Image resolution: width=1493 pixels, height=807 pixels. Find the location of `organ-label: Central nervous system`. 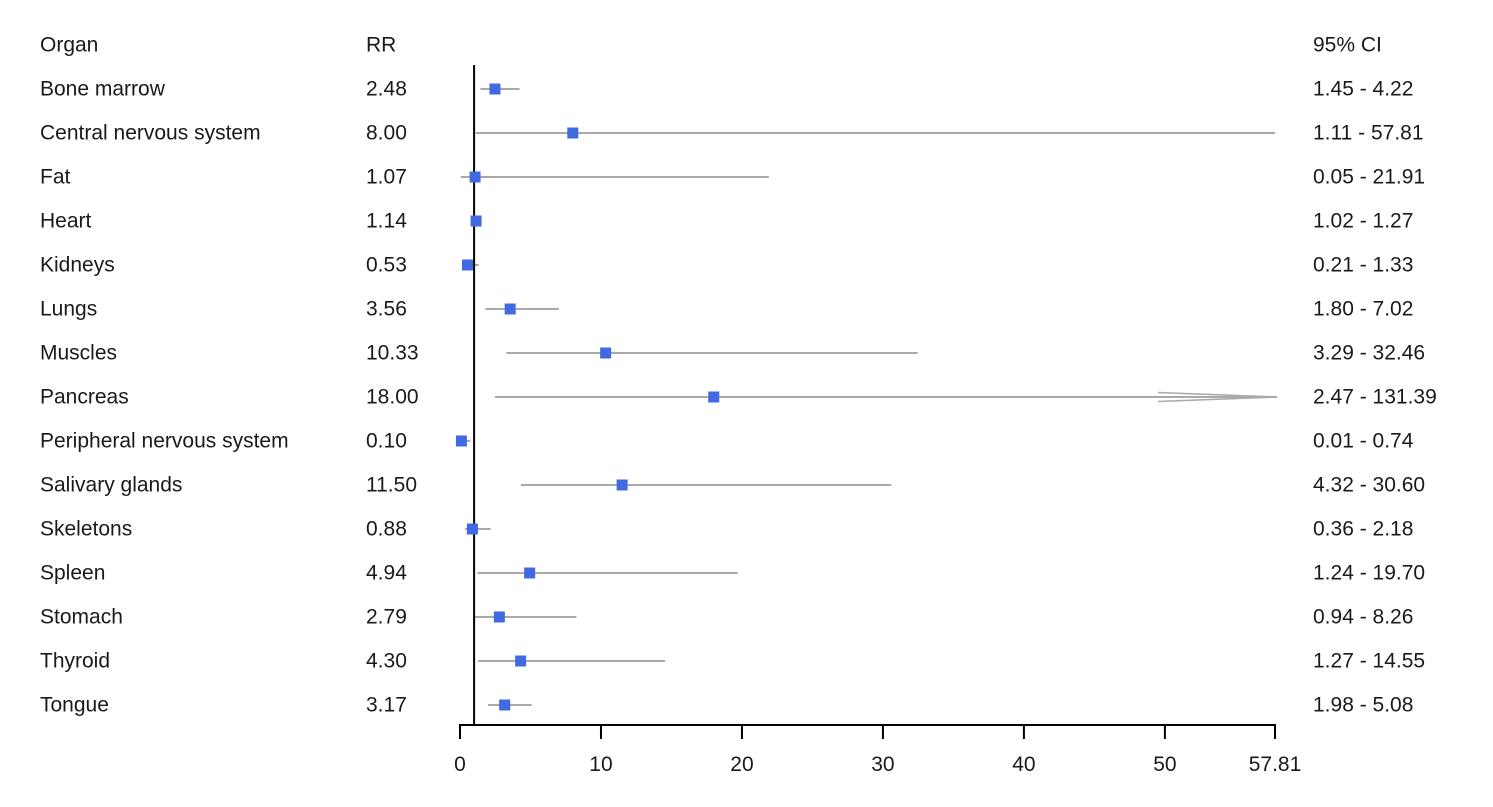

organ-label: Central nervous system is located at coordinates (150, 133).